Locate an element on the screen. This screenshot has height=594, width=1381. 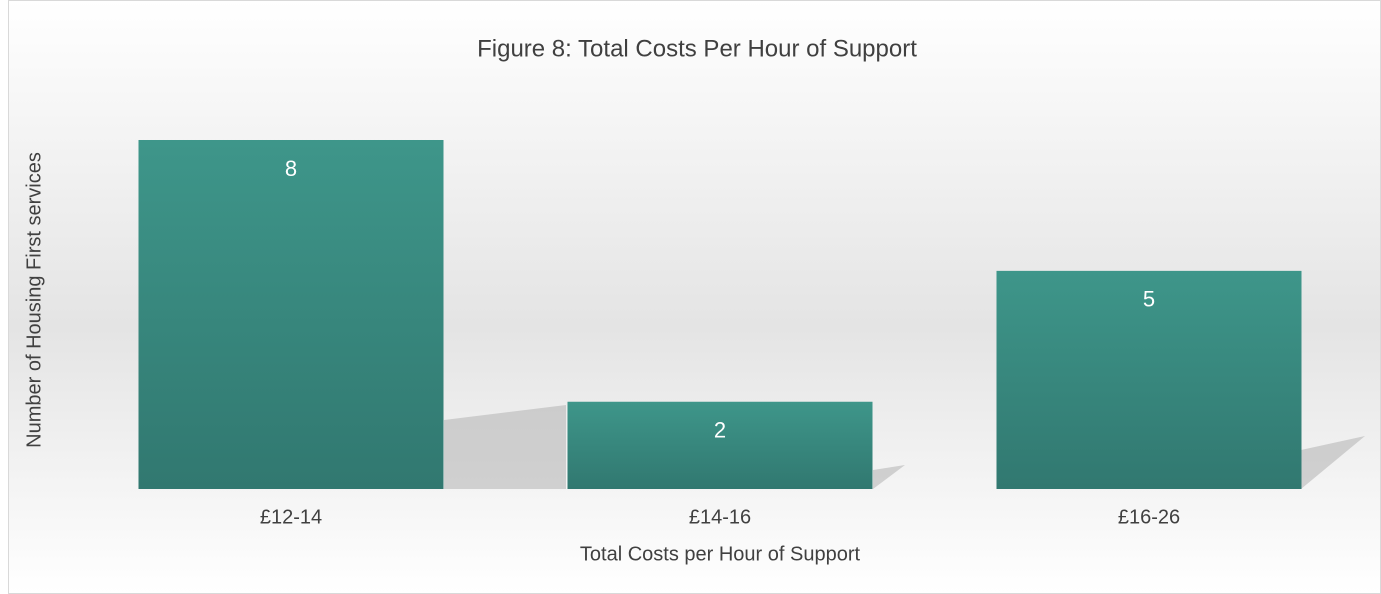
x-tick-label: £16-26 is located at coordinates (1149, 517).